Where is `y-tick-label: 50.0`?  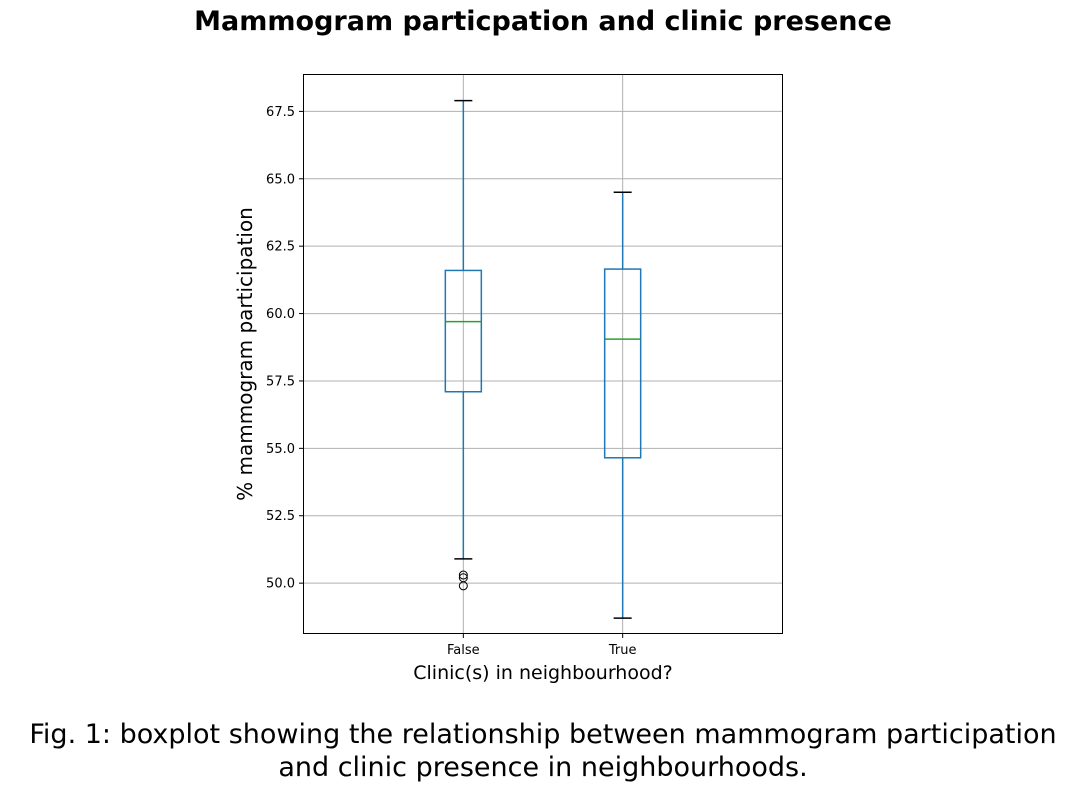
y-tick-label: 50.0 is located at coordinates (280, 584).